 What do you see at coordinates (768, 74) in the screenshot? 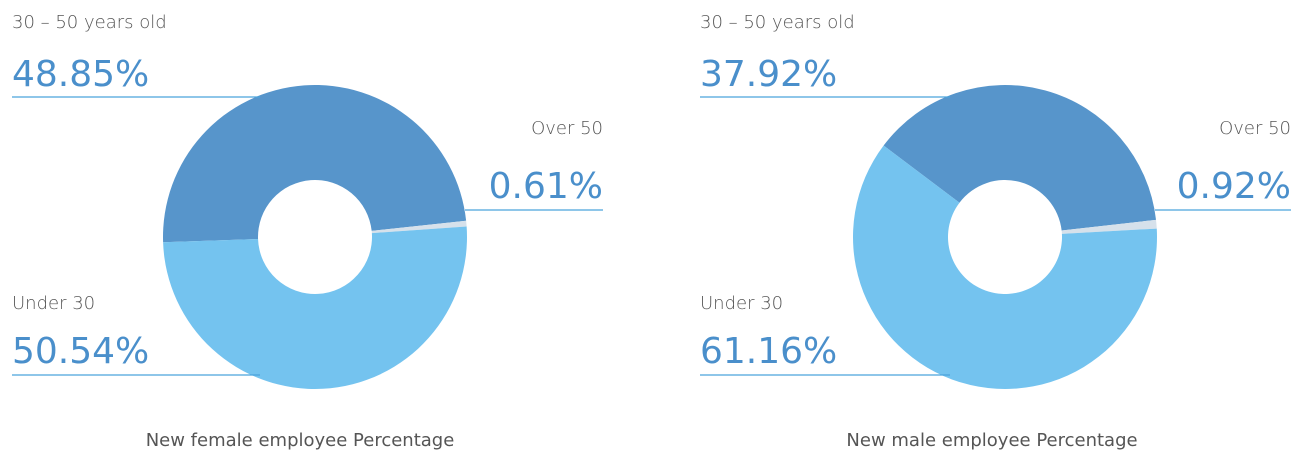
I see `value-label: 37.92%` at bounding box center [768, 74].